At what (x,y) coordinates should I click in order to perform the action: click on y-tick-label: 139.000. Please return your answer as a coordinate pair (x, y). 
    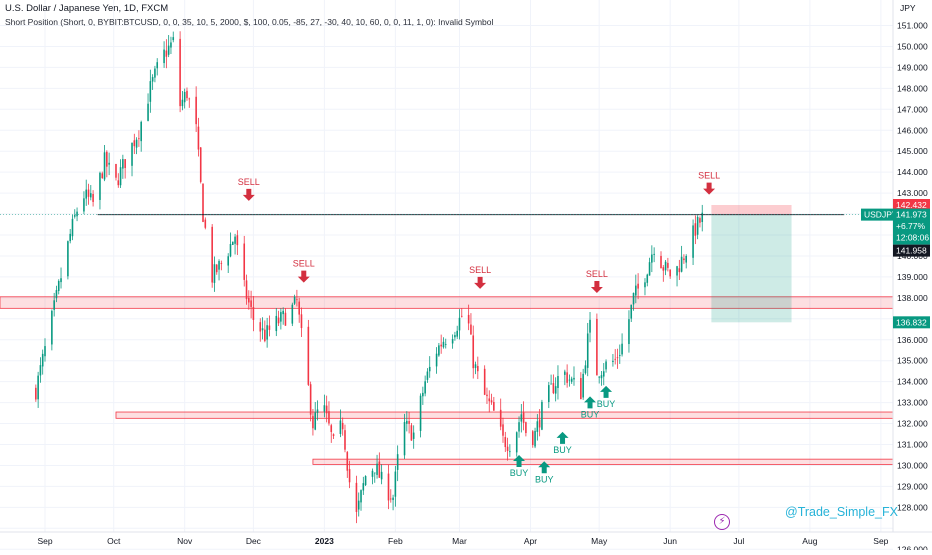
    Looking at the image, I should click on (912, 277).